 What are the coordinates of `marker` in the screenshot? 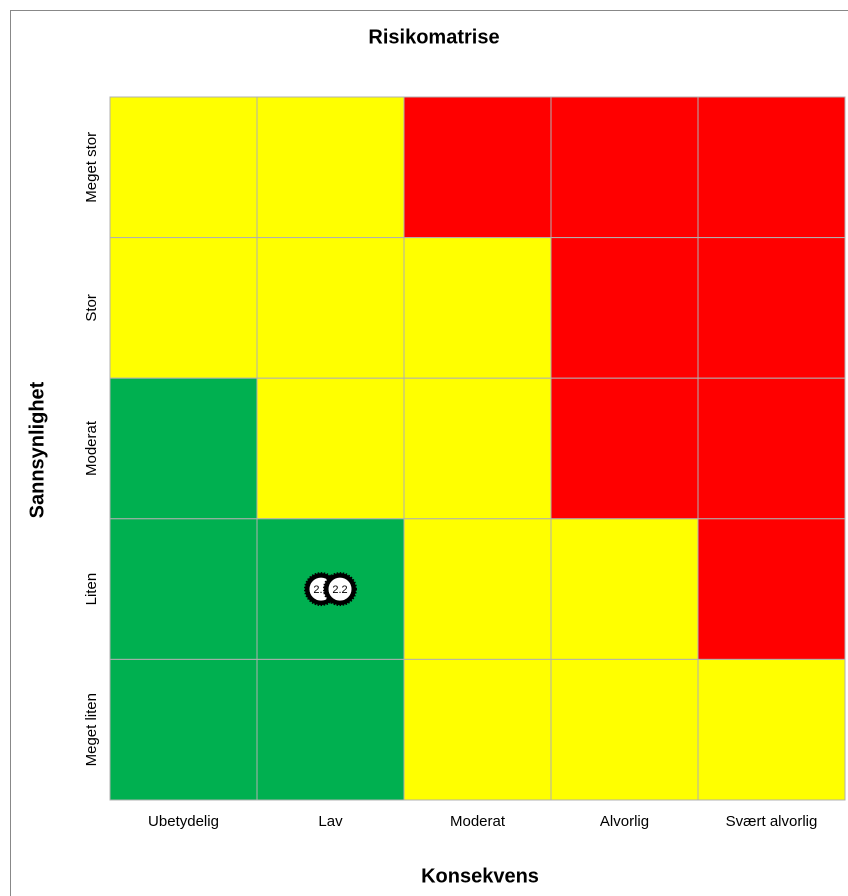 It's located at (340, 589).